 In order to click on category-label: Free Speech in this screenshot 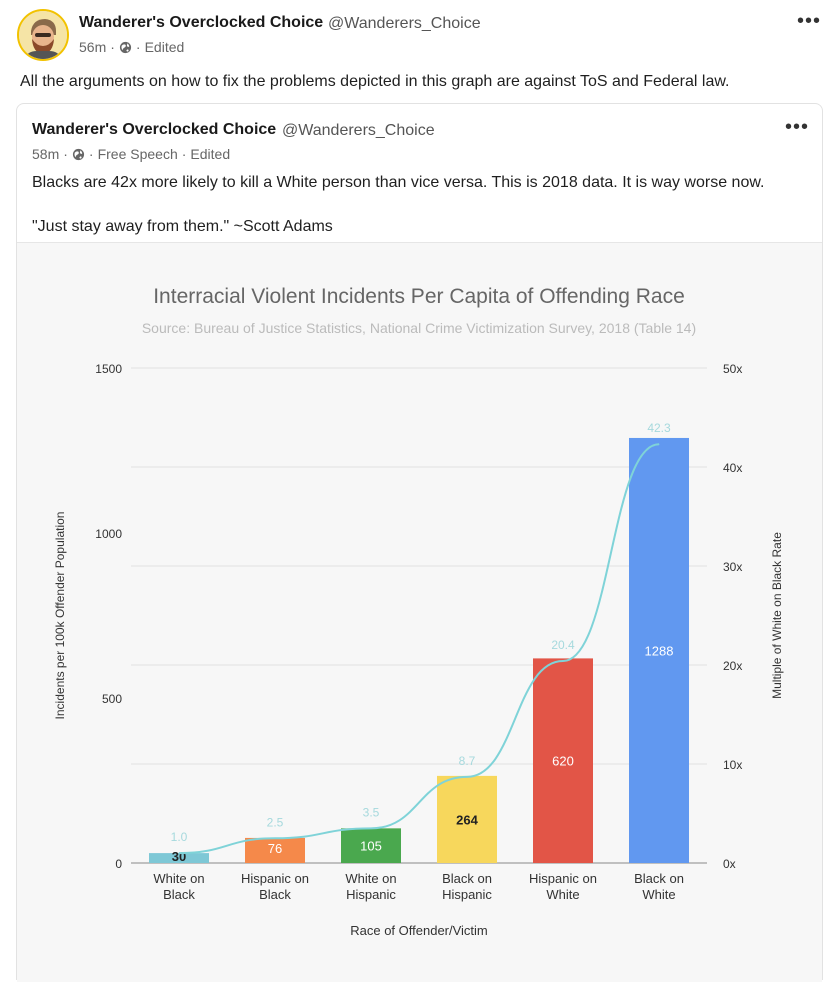, I will do `click(137, 154)`.